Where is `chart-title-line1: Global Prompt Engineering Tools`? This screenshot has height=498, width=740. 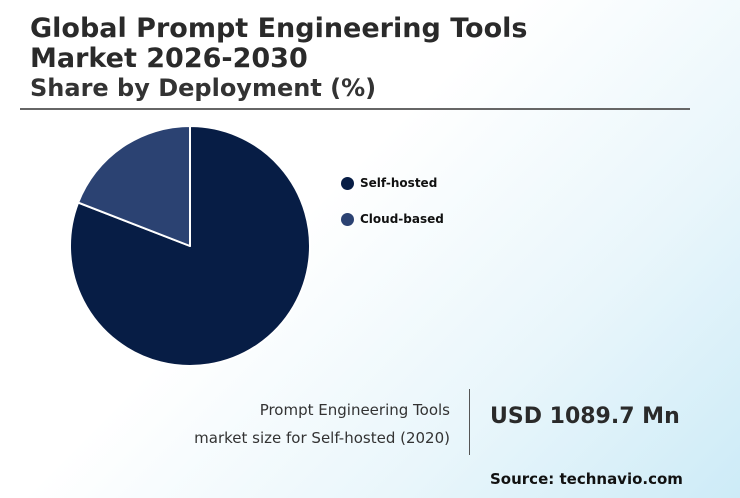 chart-title-line1: Global Prompt Engineering Tools is located at coordinates (279, 28).